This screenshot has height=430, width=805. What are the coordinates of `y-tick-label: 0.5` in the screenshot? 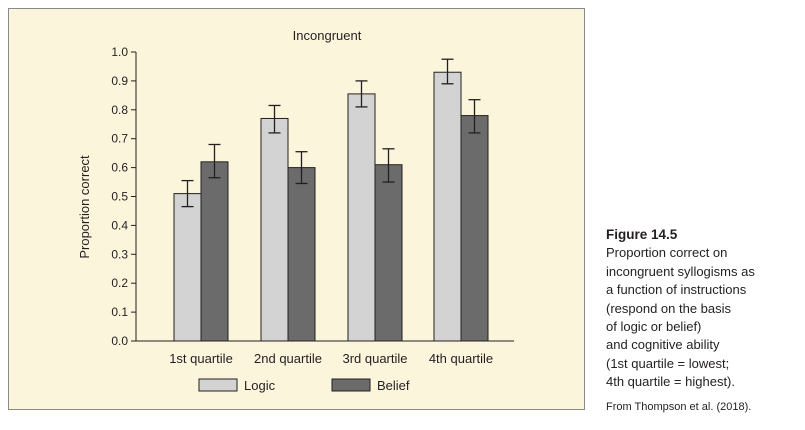 It's located at (119, 197).